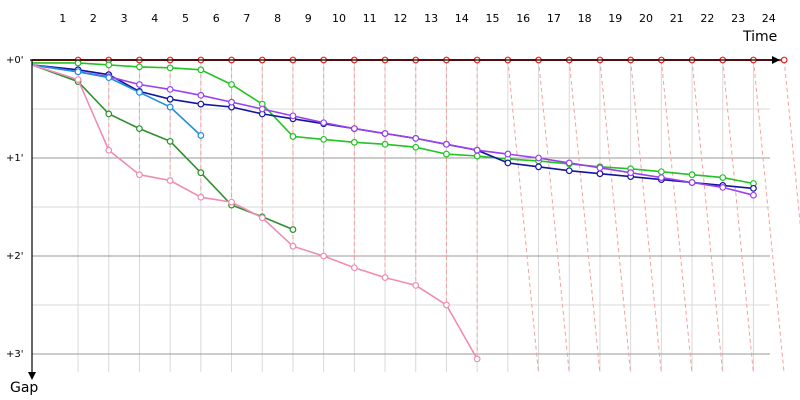 The image size is (800, 400). What do you see at coordinates (185, 18) in the screenshot?
I see `x-tick-label: 5` at bounding box center [185, 18].